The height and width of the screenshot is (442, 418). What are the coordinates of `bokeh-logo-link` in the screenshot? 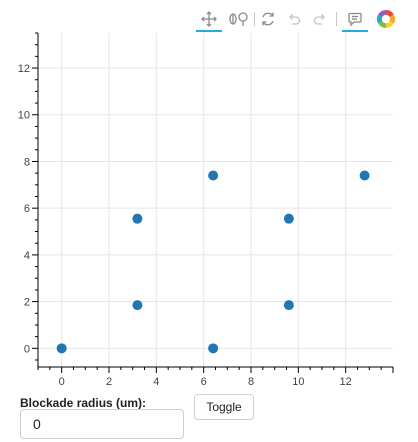 It's located at (386, 19).